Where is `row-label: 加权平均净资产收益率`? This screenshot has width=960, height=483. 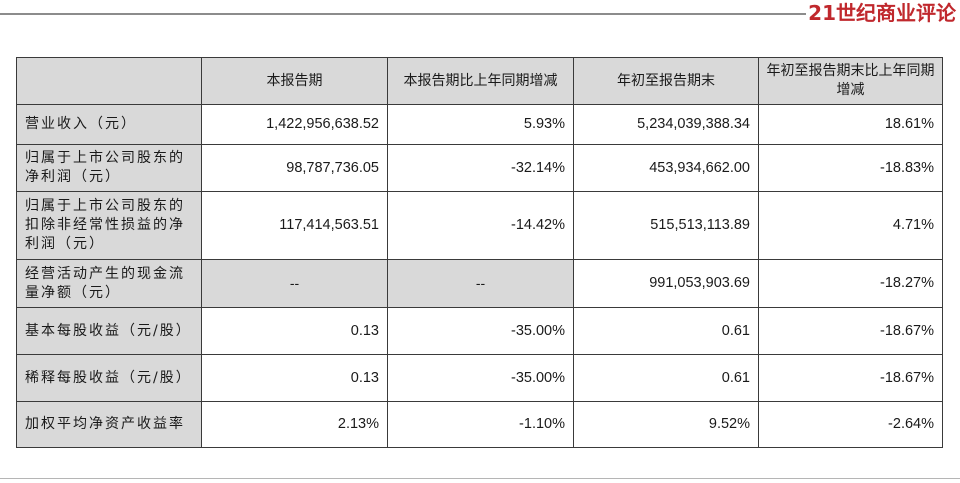 row-label: 加权平均净资产收益率 is located at coordinates (109, 424).